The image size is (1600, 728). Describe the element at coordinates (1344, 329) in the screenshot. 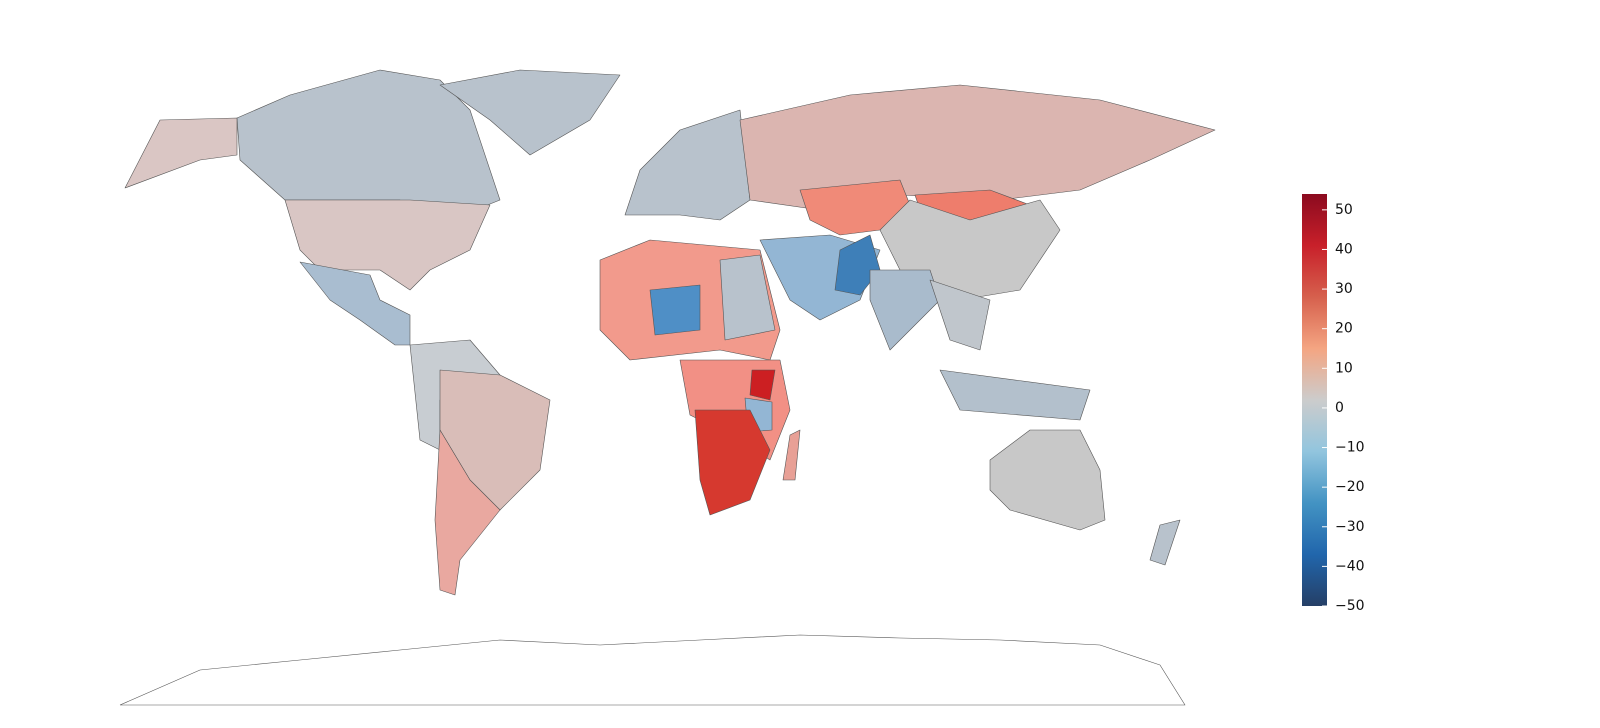

I see `colorbar-tick-label: 20` at that location.